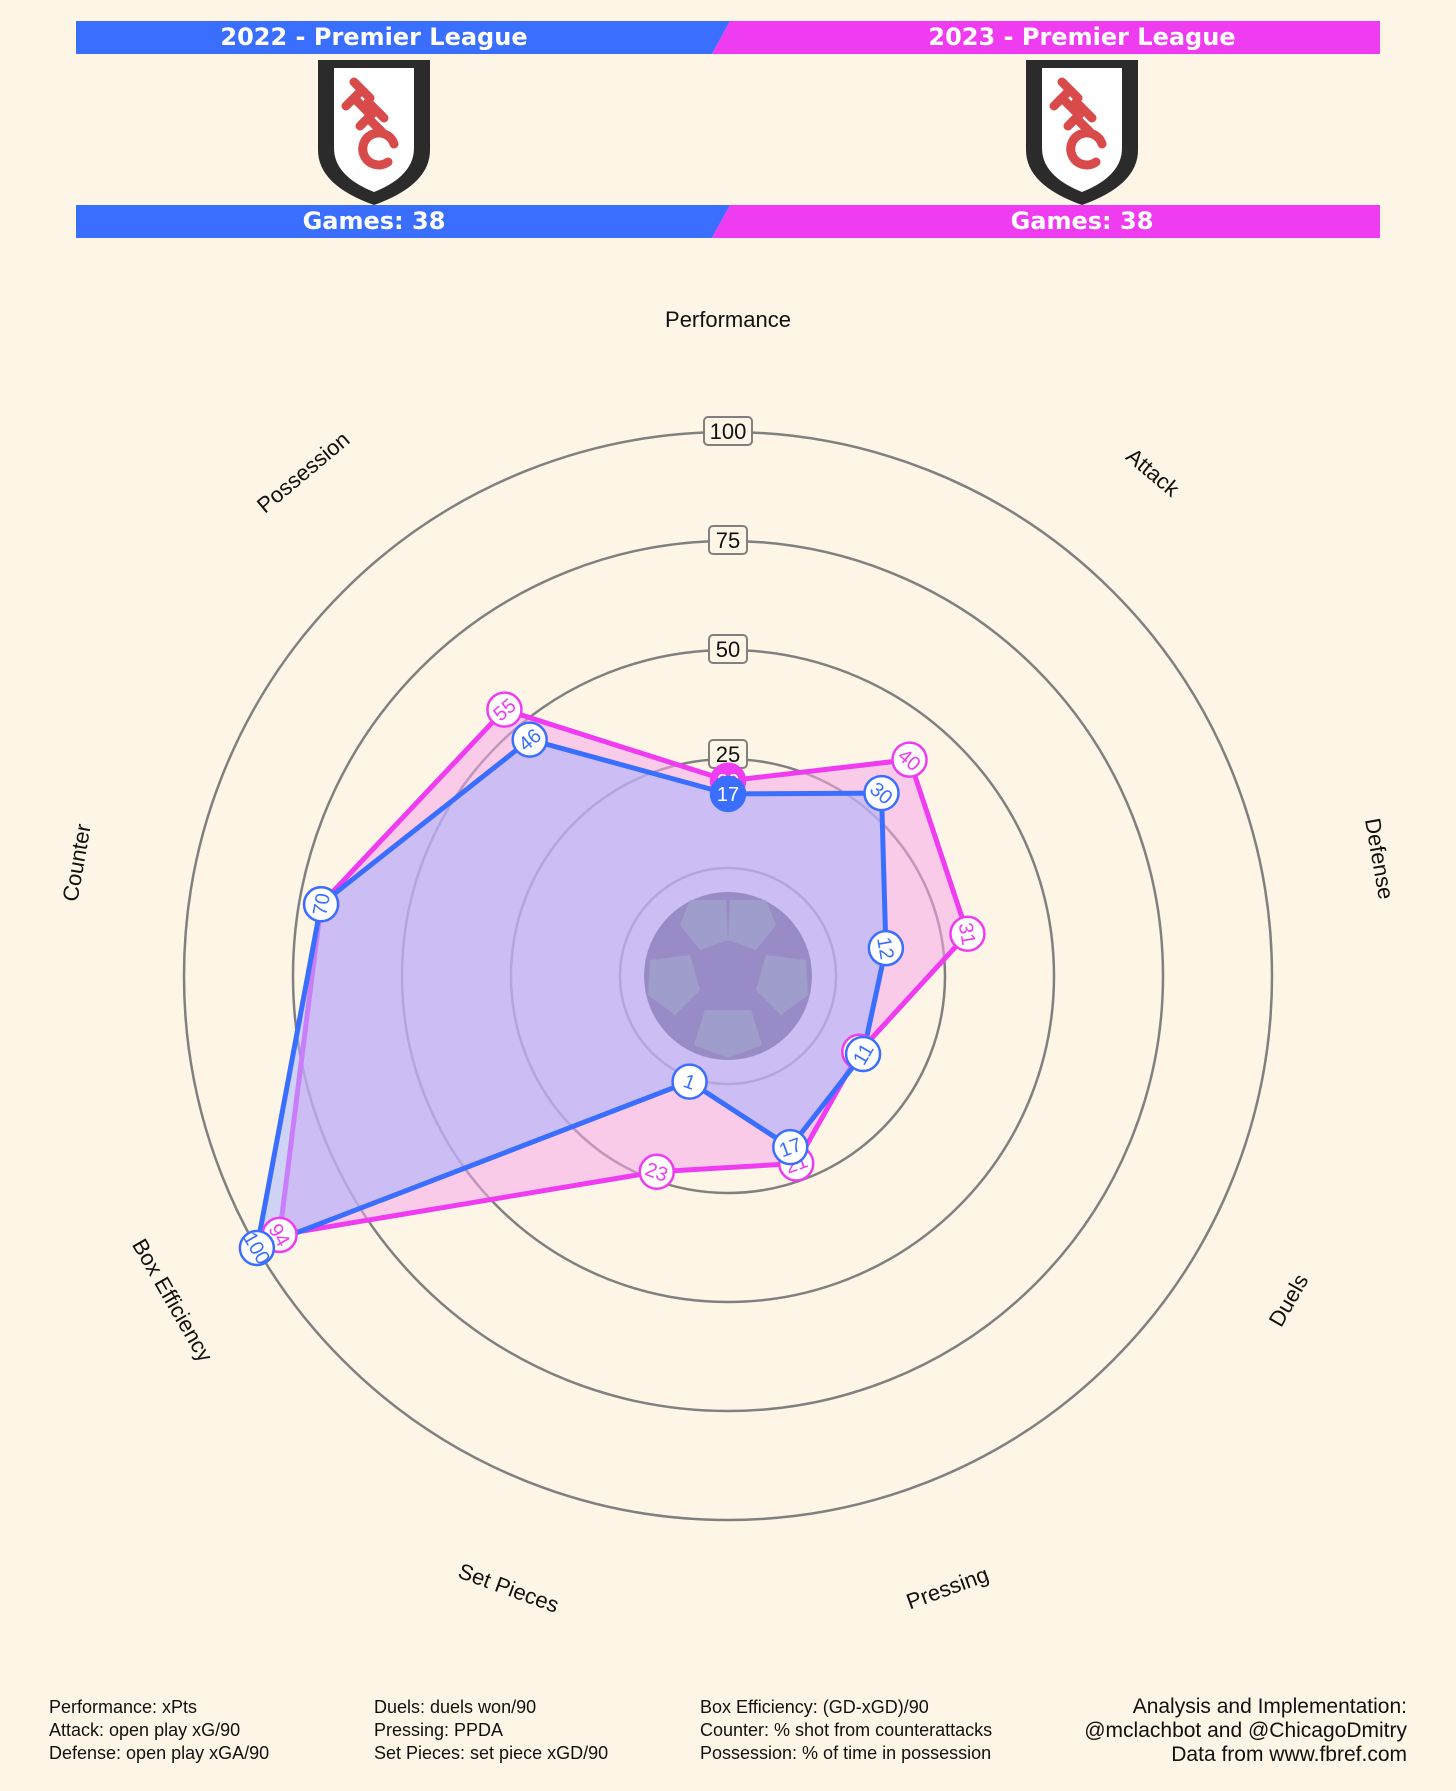  Describe the element at coordinates (1289, 1300) in the screenshot. I see `axis-label-duels: Duels` at that location.